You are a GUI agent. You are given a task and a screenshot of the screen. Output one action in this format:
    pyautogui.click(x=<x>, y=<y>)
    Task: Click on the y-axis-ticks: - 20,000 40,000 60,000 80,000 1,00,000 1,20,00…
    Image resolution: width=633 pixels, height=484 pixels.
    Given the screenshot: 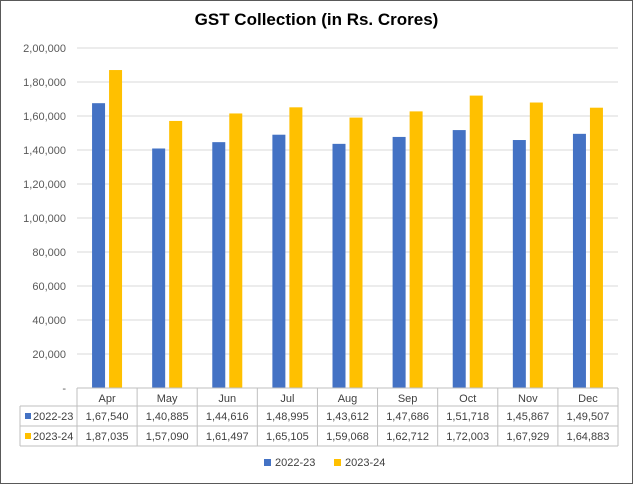 What is the action you would take?
    pyautogui.click(x=44, y=219)
    